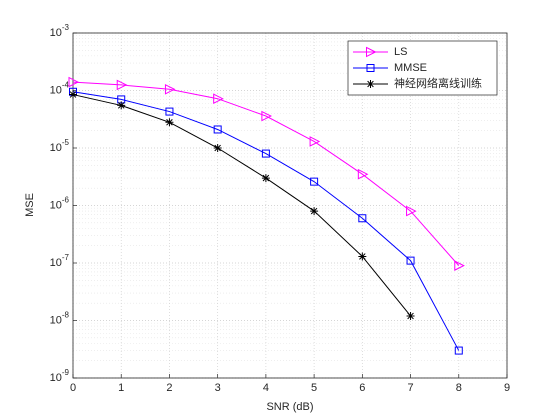 The width and height of the screenshot is (560, 420). I want to click on x-tick-label: 5, so click(314, 388).